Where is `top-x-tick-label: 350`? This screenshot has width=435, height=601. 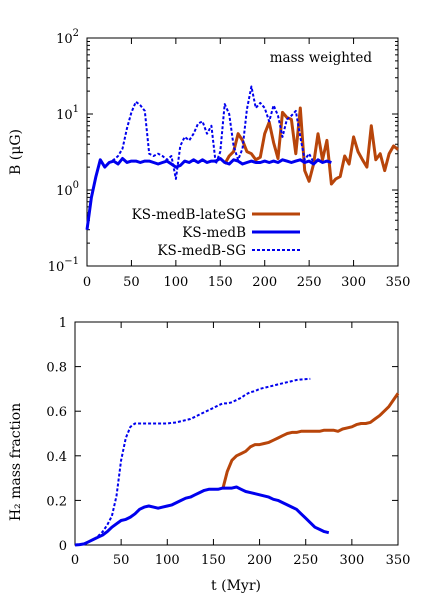
top-x-tick-label: 350 is located at coordinates (398, 282).